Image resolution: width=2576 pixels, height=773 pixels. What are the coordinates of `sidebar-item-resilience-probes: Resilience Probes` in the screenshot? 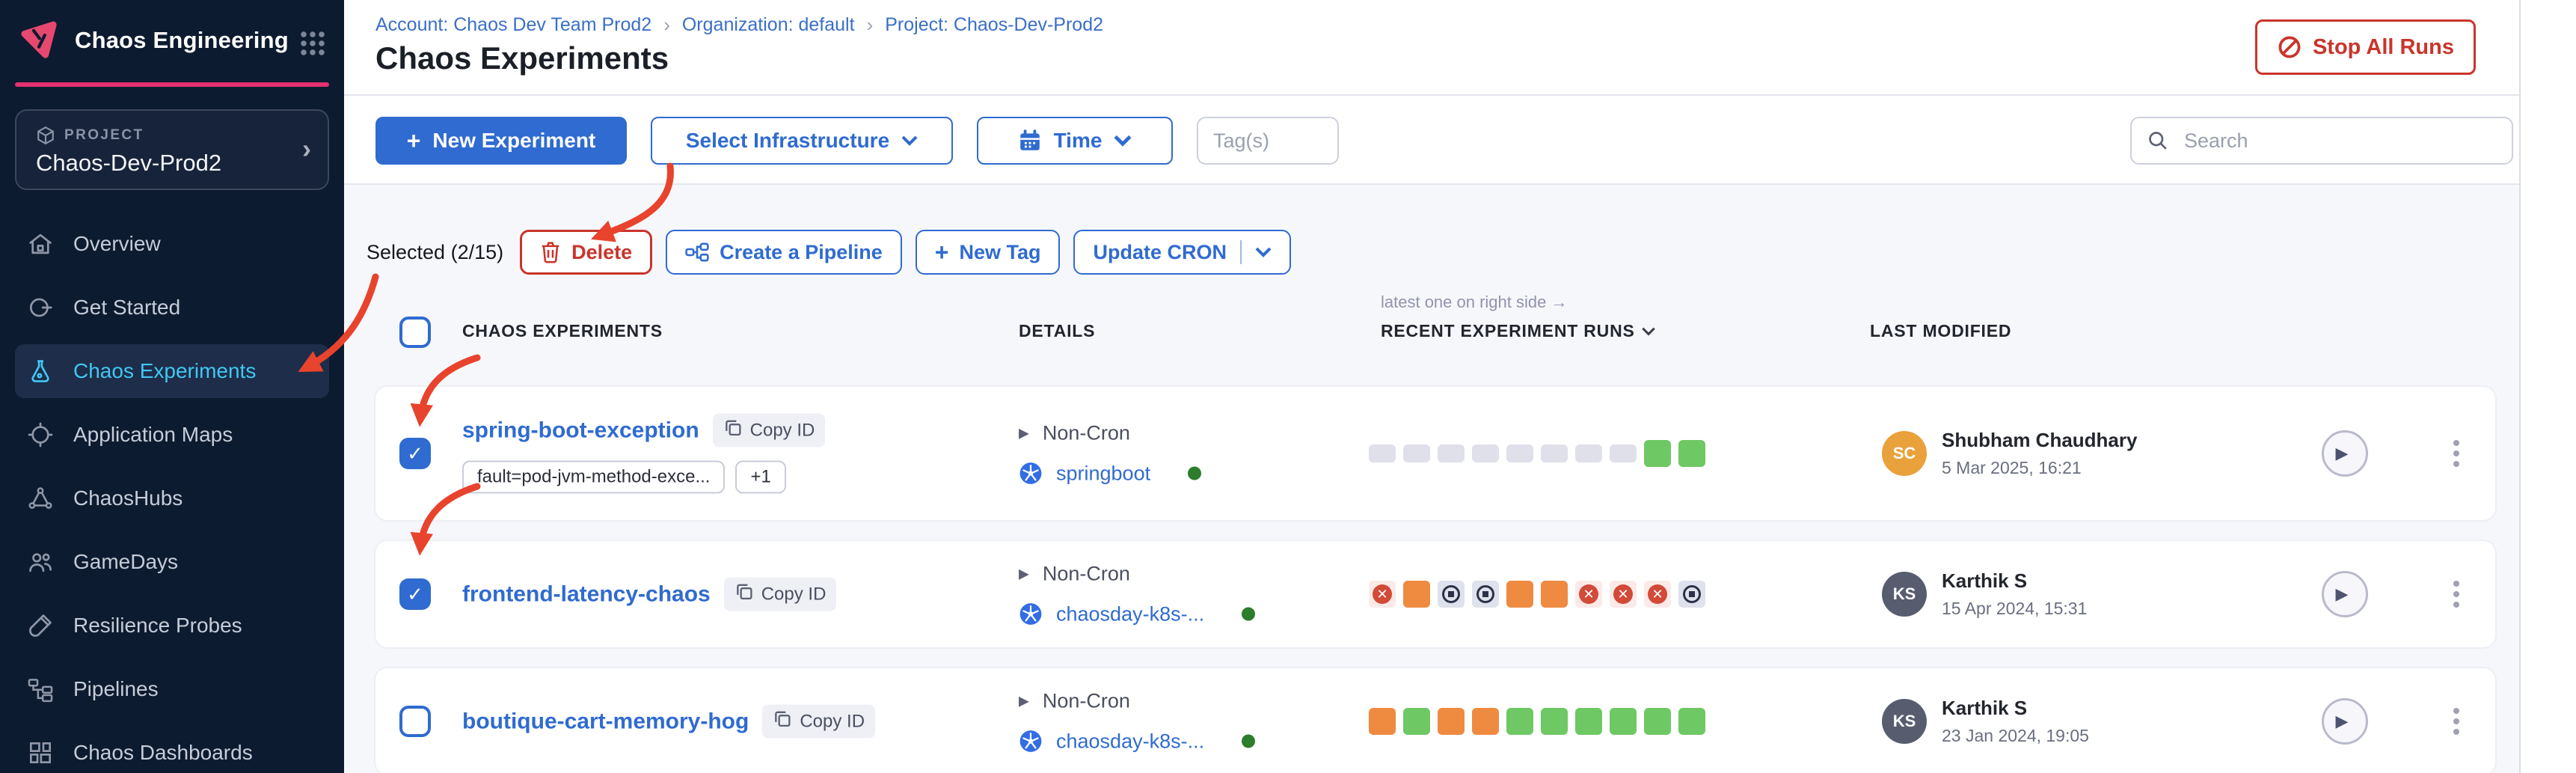 It's located at (172, 626).